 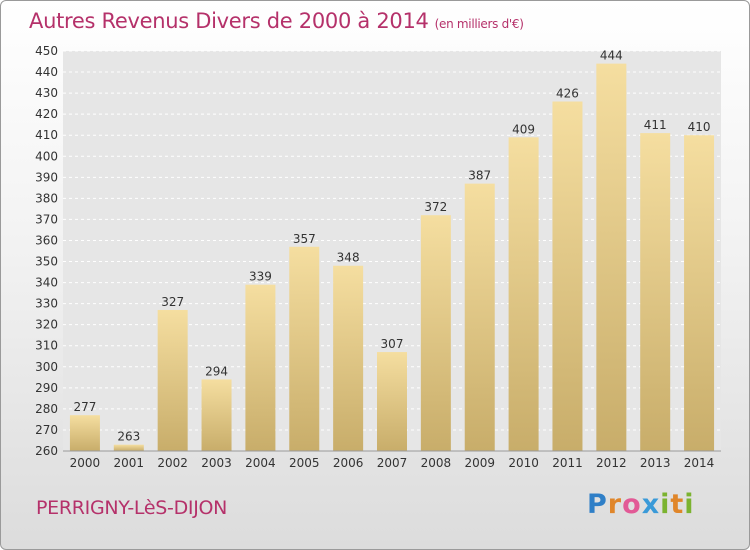 I want to click on y-tick-label: 320, so click(x=46, y=325).